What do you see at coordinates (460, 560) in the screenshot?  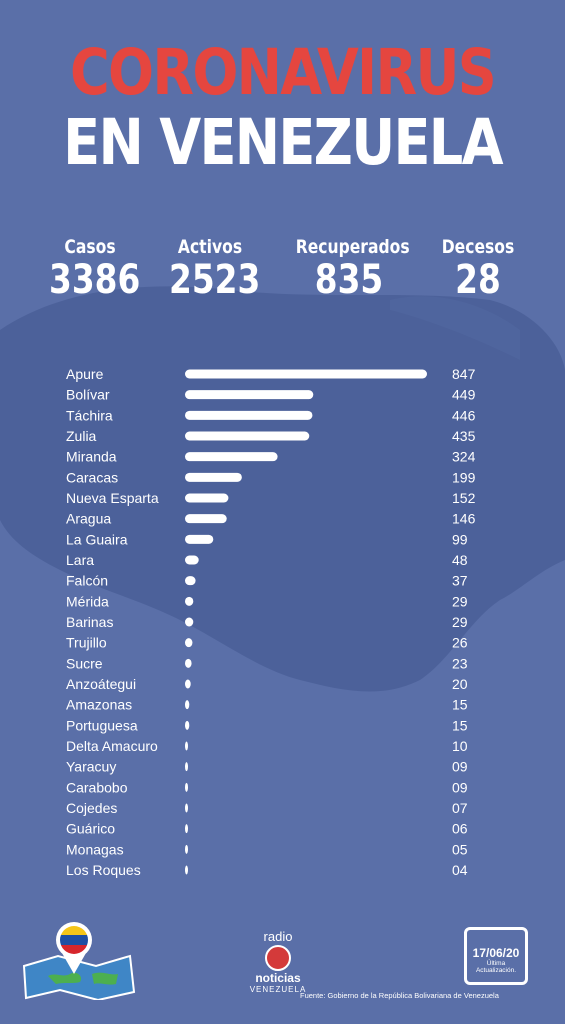 I see `value-label: 48` at bounding box center [460, 560].